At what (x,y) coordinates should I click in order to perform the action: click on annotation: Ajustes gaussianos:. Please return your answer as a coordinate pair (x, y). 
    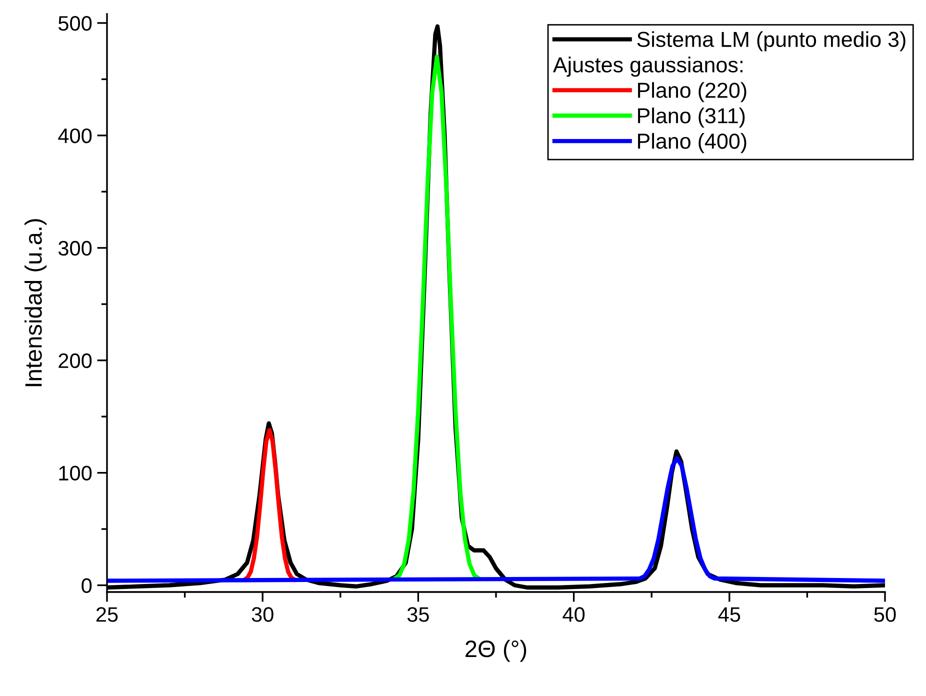
    Looking at the image, I should click on (647, 66).